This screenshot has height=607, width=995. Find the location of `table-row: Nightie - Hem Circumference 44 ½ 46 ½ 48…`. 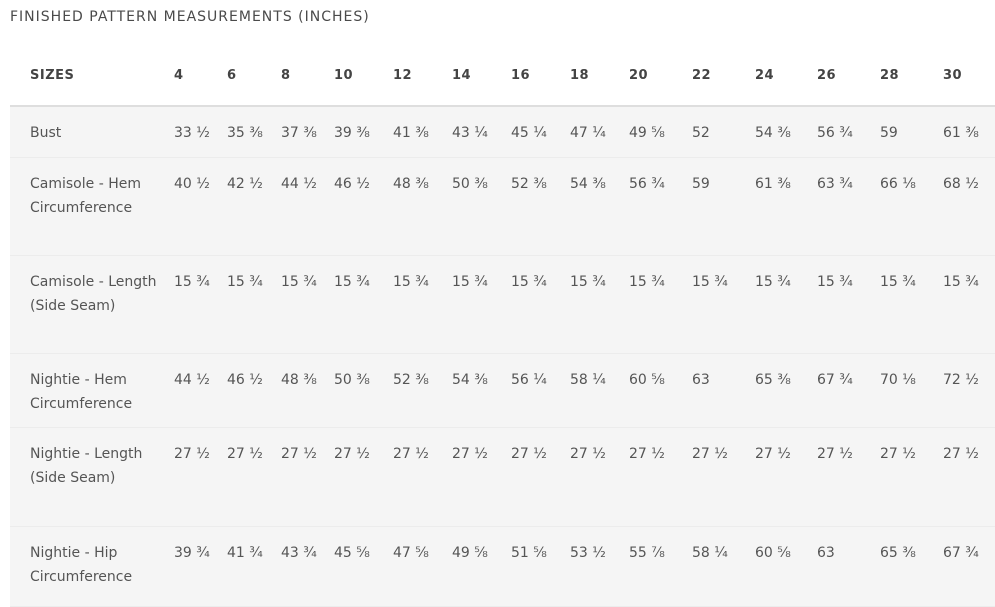

table-row: Nightie - Hem Circumference 44 ½ 46 ½ 48… is located at coordinates (502, 390).